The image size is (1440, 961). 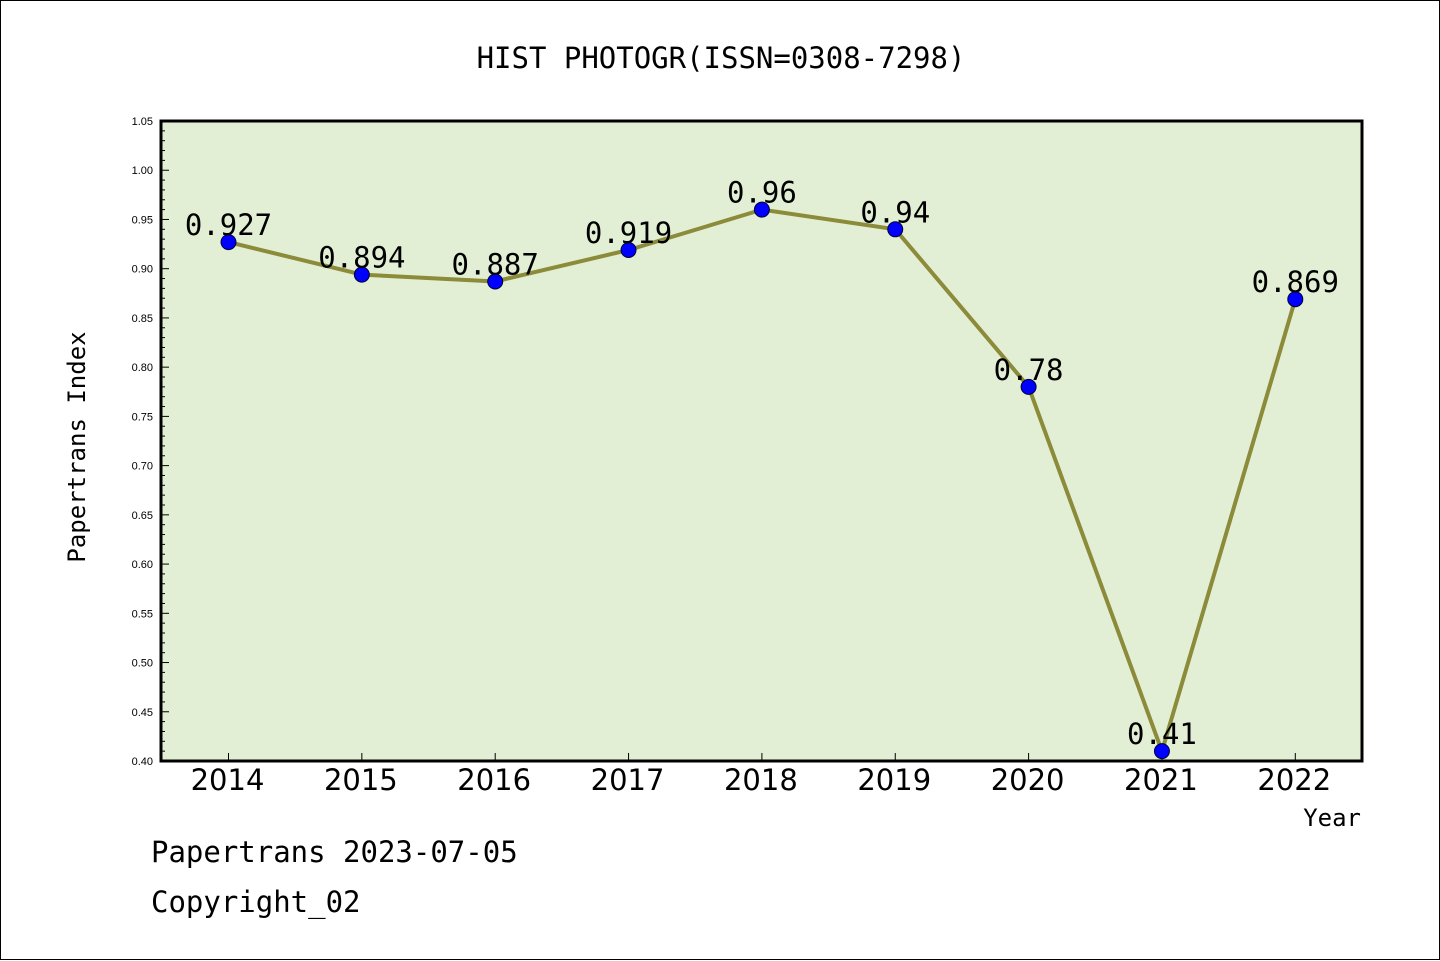 What do you see at coordinates (628, 780) in the screenshot?
I see `x-tick-label: 2017` at bounding box center [628, 780].